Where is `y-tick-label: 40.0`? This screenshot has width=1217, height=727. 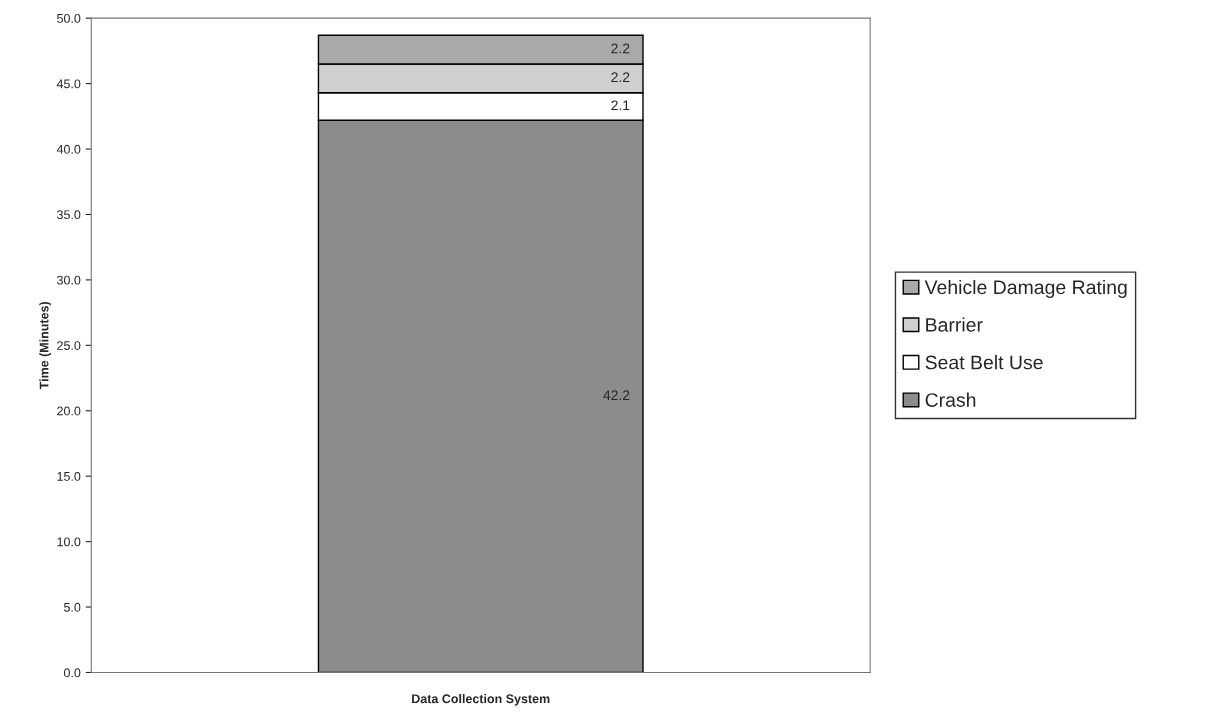 y-tick-label: 40.0 is located at coordinates (68, 149).